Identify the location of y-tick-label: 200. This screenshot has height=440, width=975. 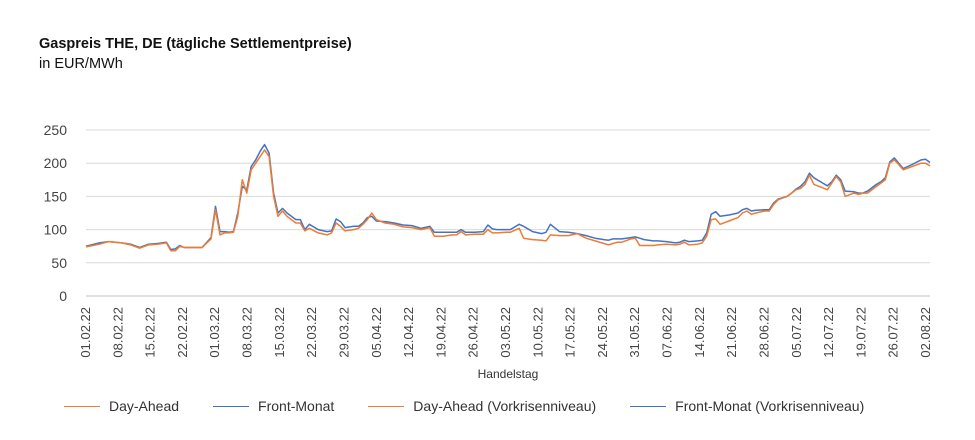
(56, 163).